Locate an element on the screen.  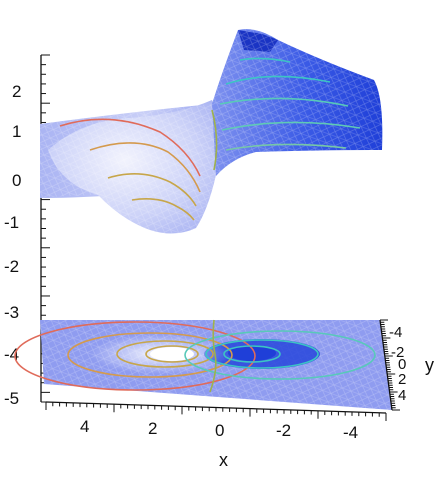
contour-plane-high-core is located at coordinates (252, 353).